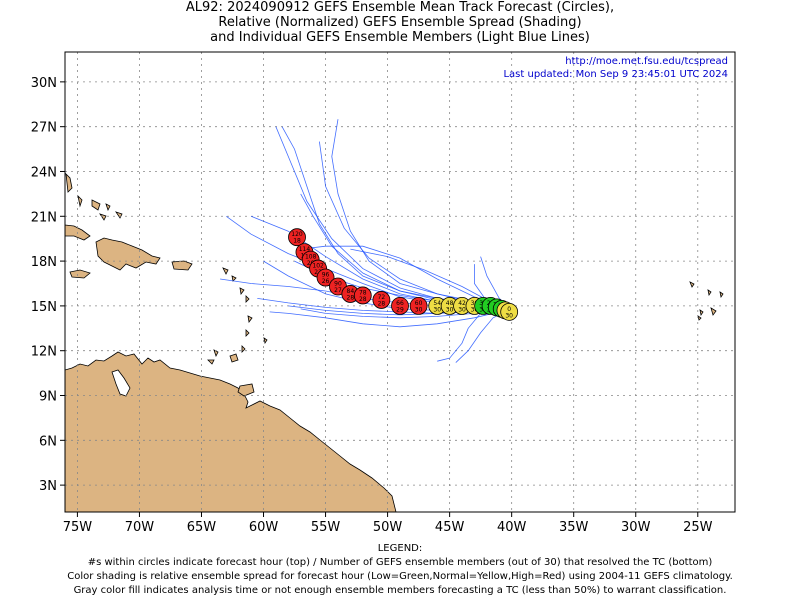 This screenshot has height=600, width=800. What do you see at coordinates (44, 128) in the screenshot?
I see `lat-label: 27N` at bounding box center [44, 128].